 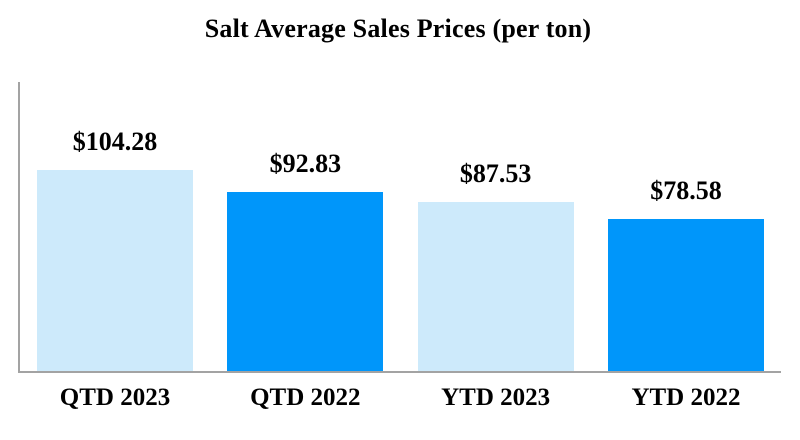 I want to click on bar-column: $92.83, so click(x=305, y=226).